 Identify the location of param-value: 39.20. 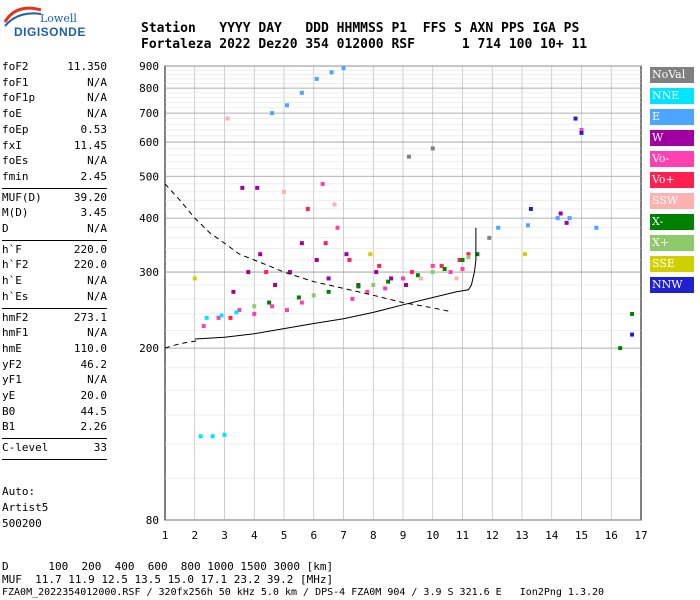
(90, 197).